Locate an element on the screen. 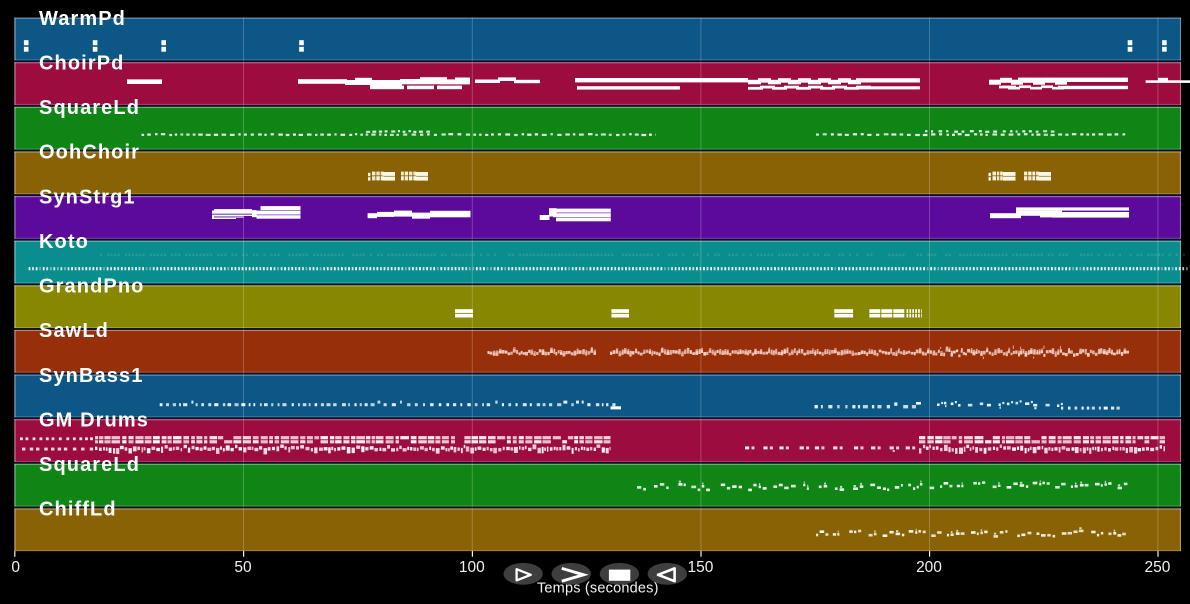  svg-text: SawLd is located at coordinates (74, 331).